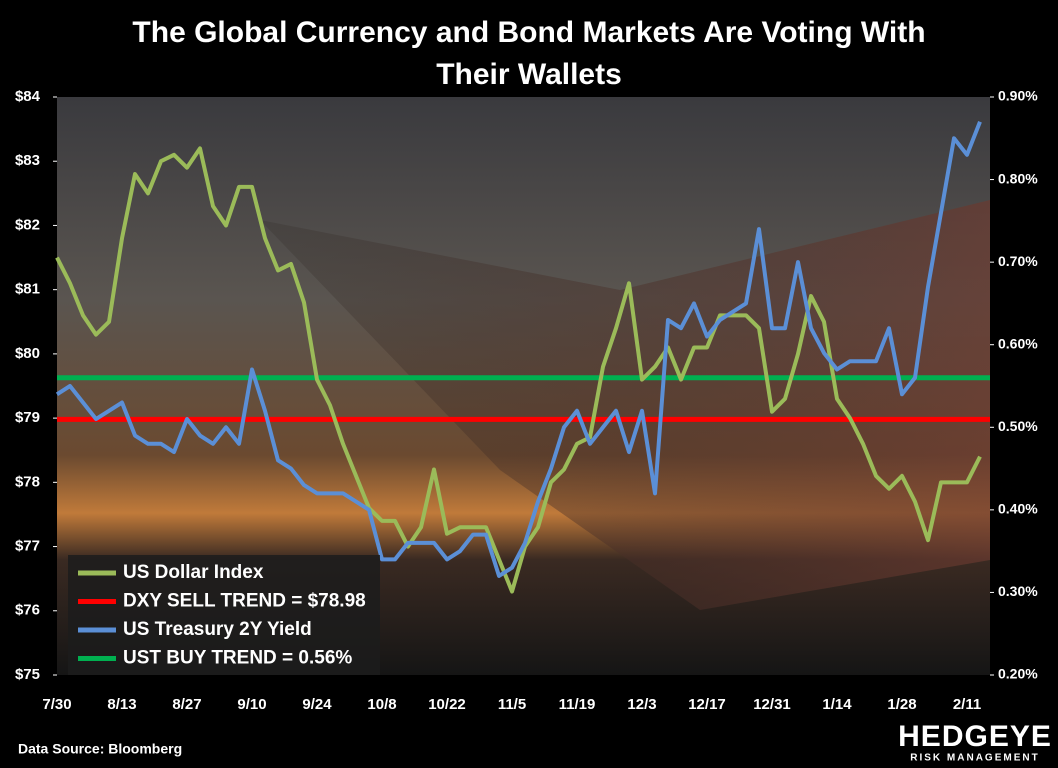 The image size is (1058, 768). Describe the element at coordinates (1018, 674) in the screenshot. I see `y2-tick-label: 0.20%` at that location.